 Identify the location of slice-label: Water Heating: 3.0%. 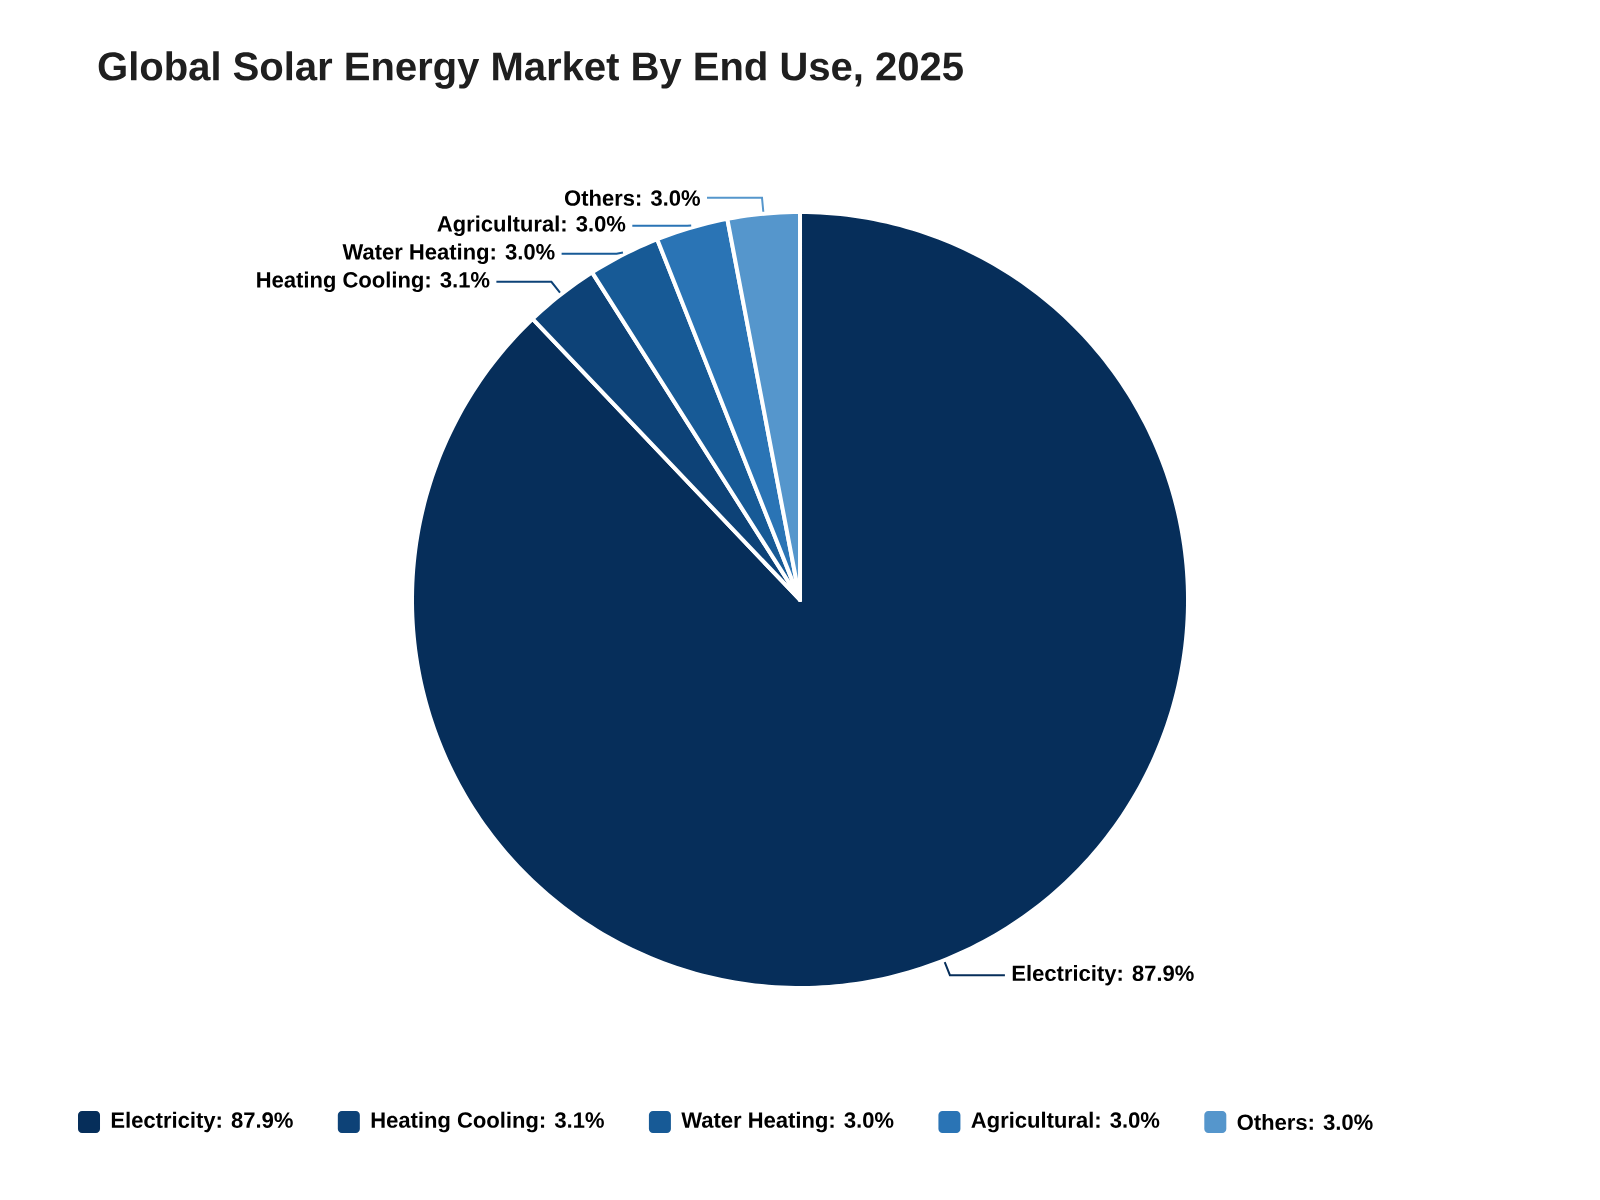
(448, 254).